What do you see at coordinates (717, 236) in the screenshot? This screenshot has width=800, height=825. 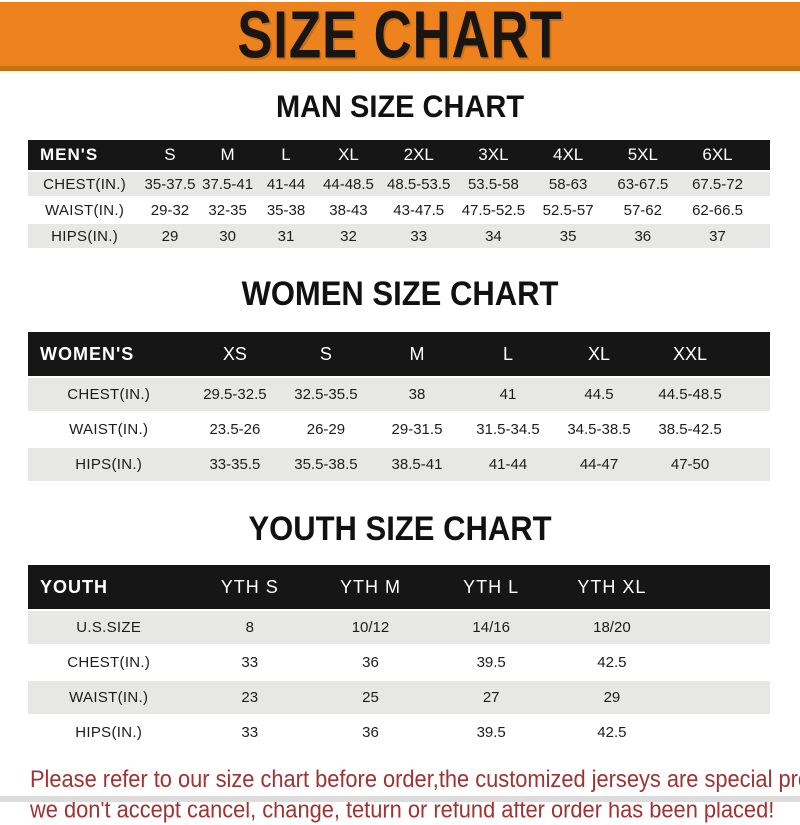 I see `size-value-cell: 37` at bounding box center [717, 236].